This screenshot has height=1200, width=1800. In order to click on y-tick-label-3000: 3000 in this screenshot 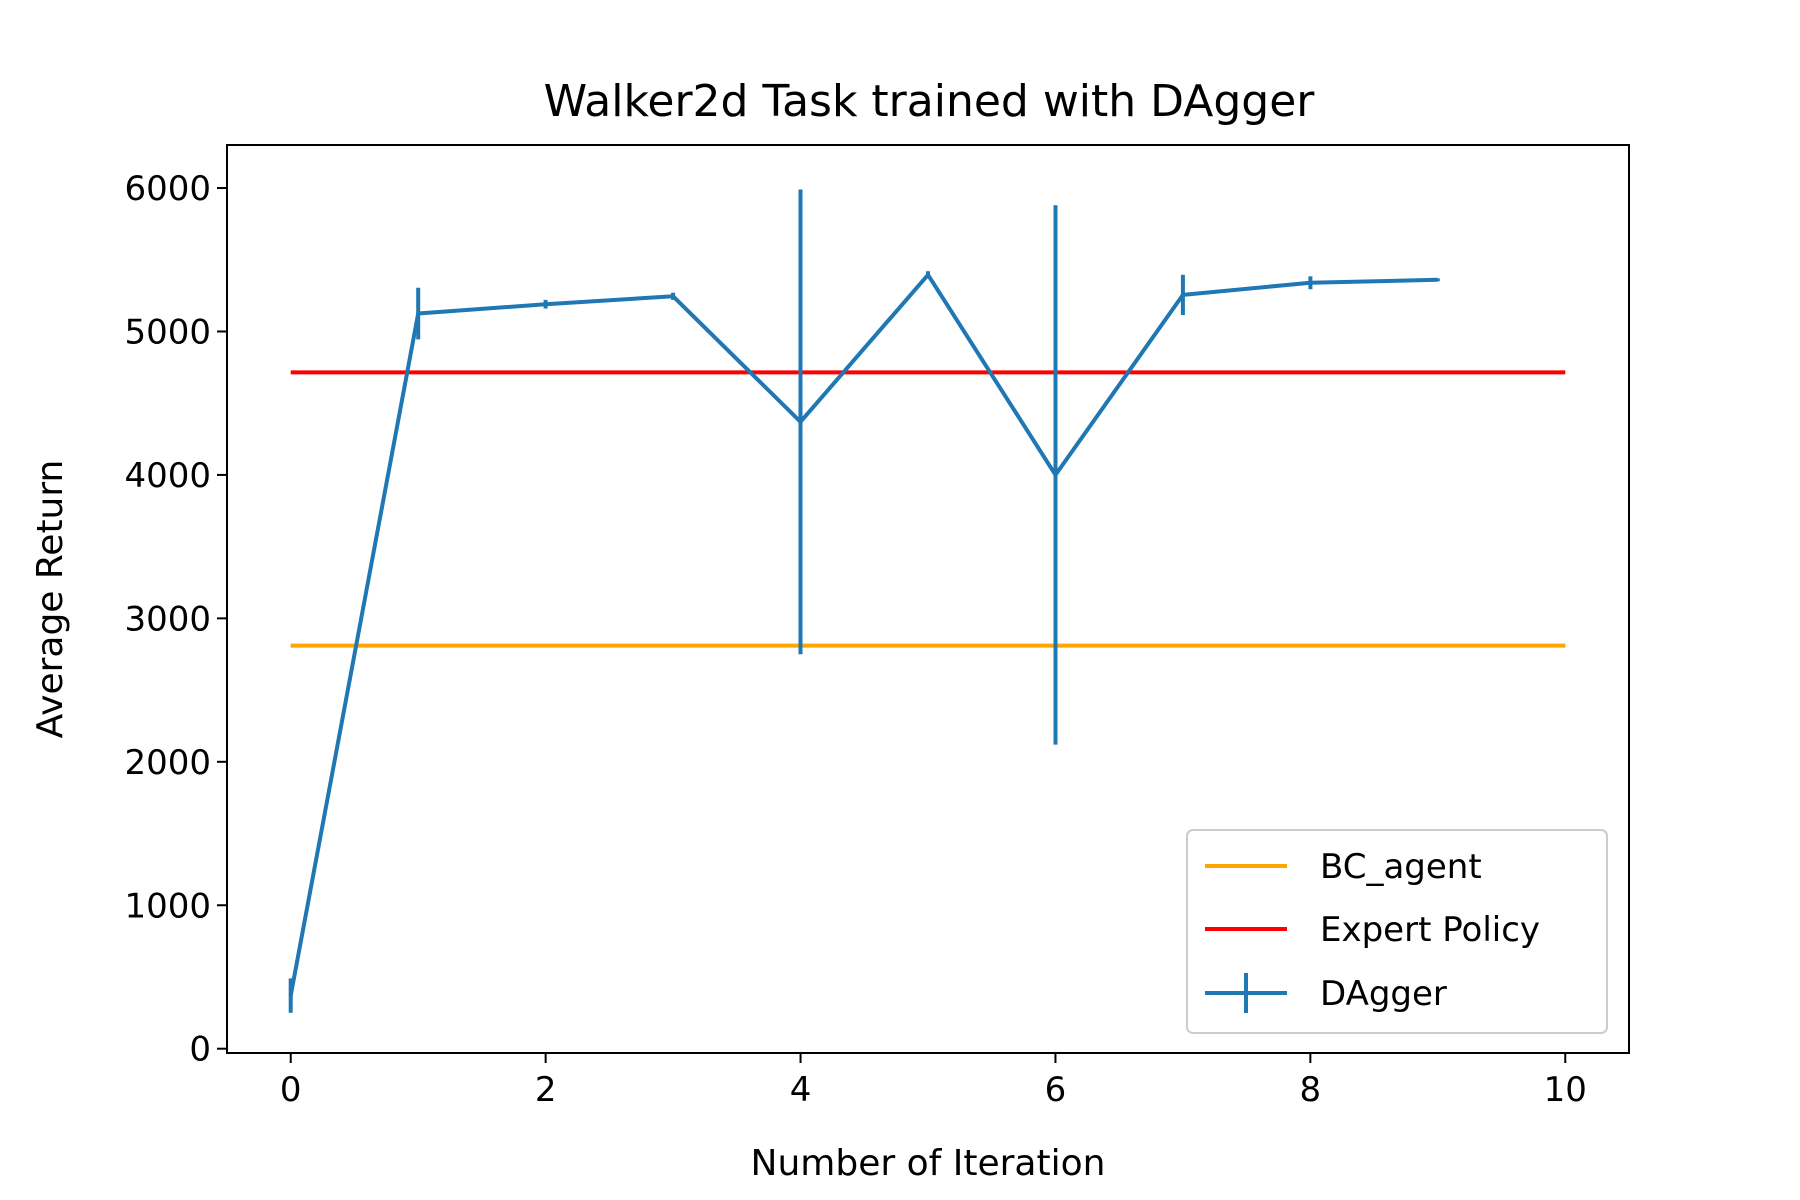, I will do `click(167, 619)`.